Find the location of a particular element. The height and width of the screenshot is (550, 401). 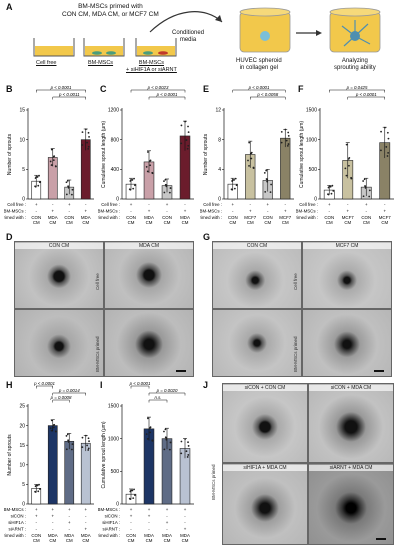

p-value-label: p < 0.0011 is located at coordinates (69, 94).